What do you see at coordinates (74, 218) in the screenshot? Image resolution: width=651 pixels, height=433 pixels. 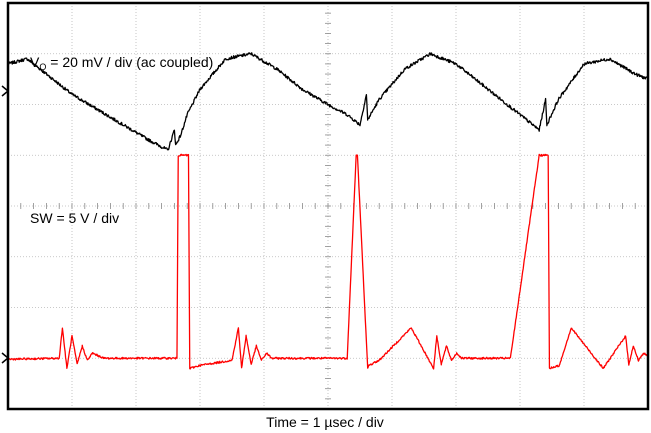 I see `ch2-label: SW = 5 V / div` at bounding box center [74, 218].